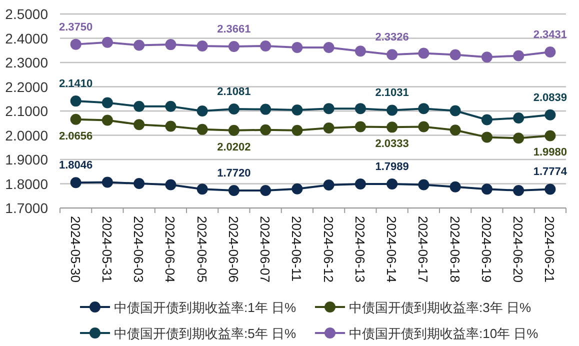 This screenshot has width=579, height=346. I want to click on data-label: 2.1031, so click(392, 93).